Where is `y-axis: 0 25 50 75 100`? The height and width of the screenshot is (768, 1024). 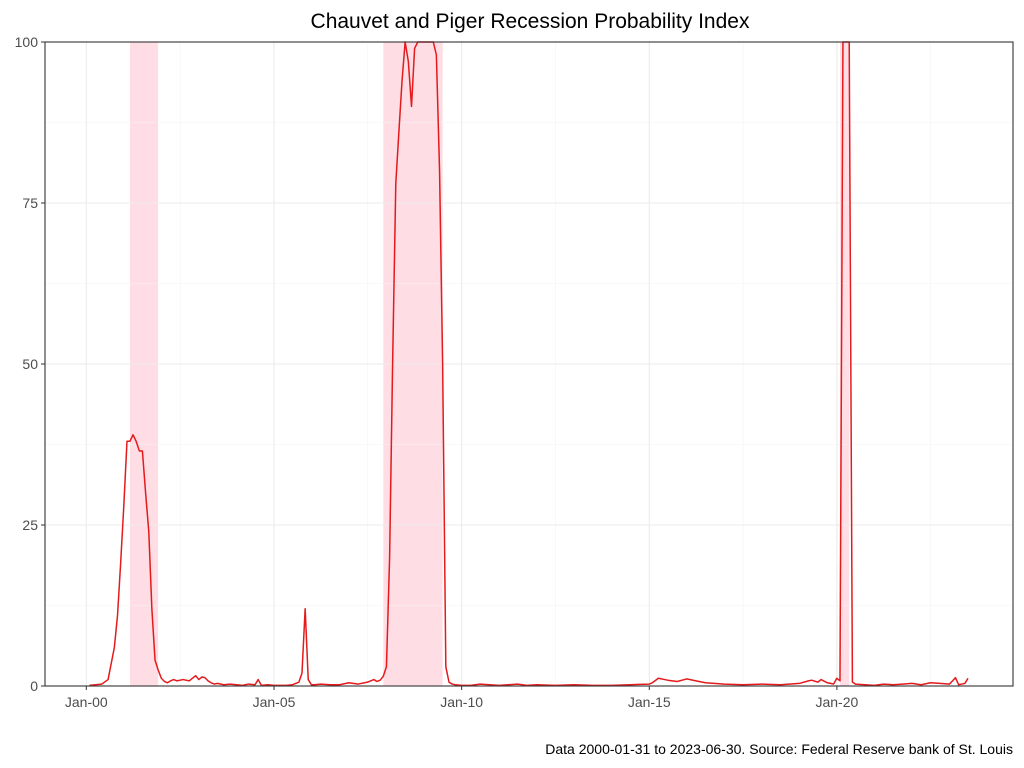 y-axis: 0 25 50 75 100 is located at coordinates (30, 364).